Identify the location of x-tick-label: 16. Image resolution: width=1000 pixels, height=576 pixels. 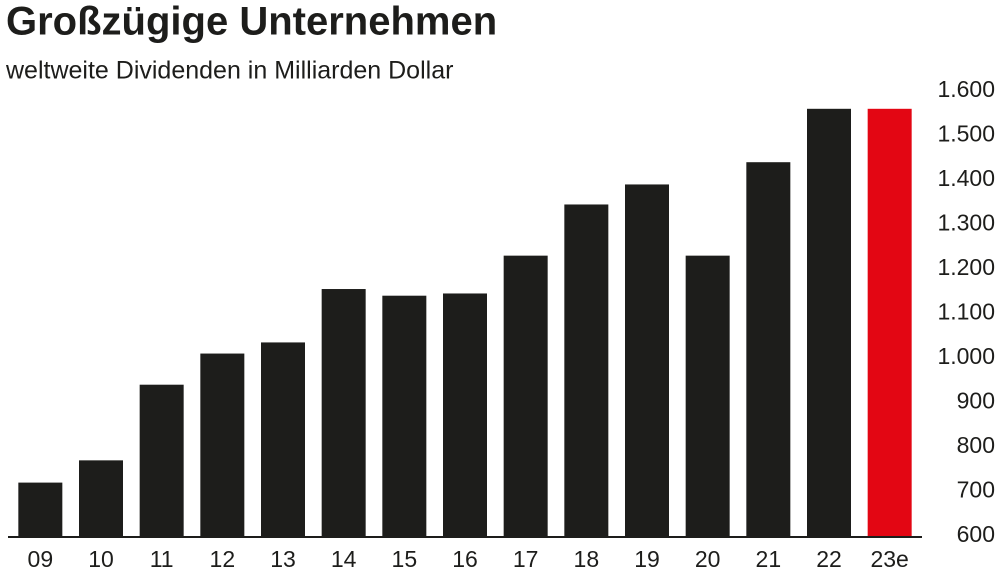
(465, 559).